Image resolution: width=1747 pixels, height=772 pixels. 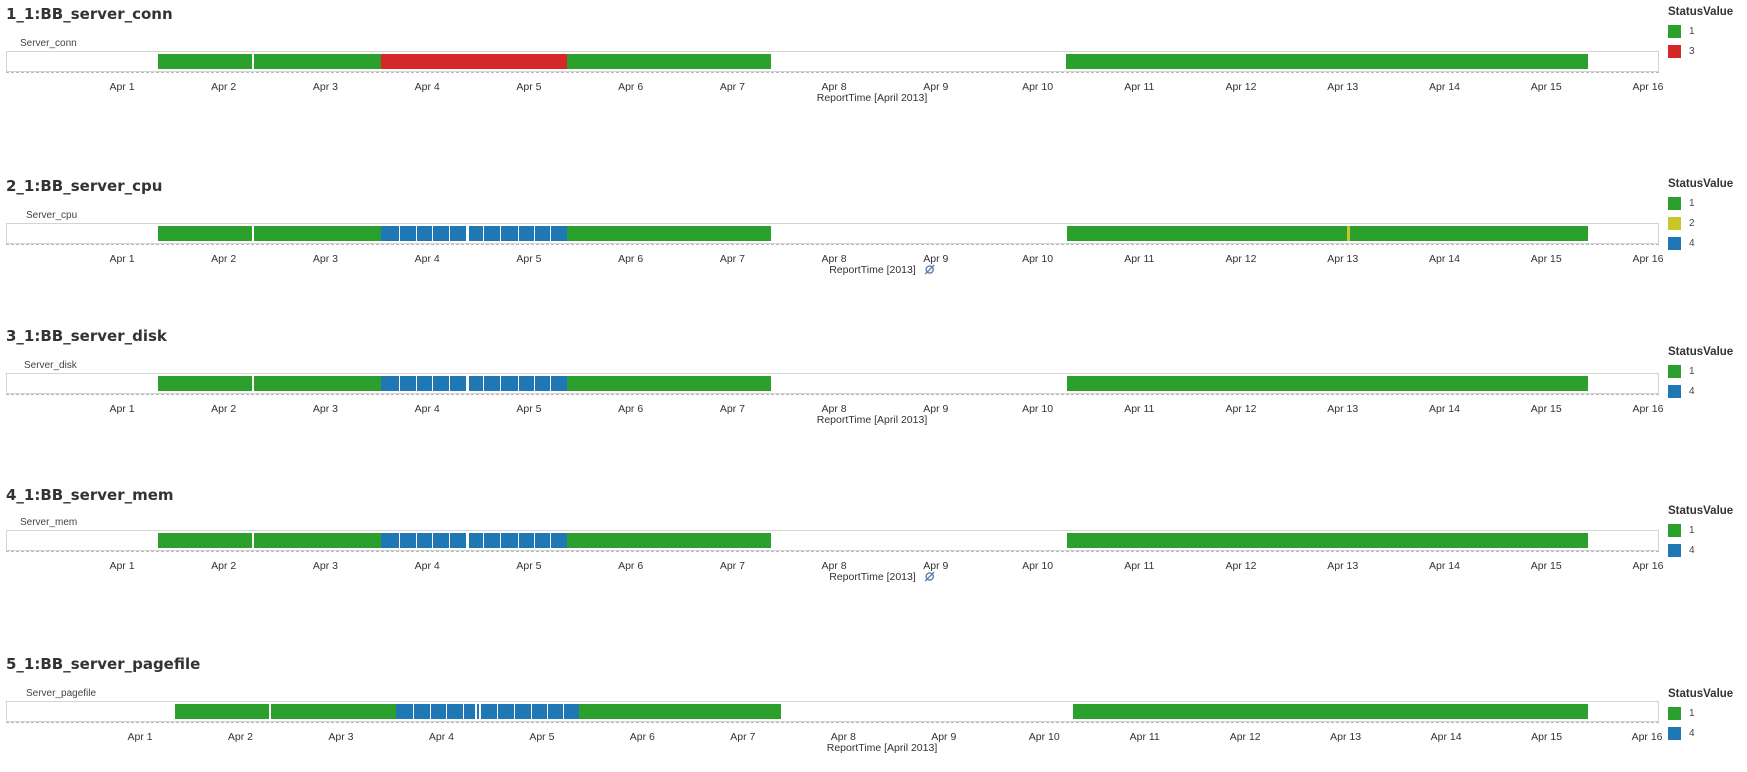 What do you see at coordinates (52, 215) in the screenshot?
I see `row-header: Server_cpu` at bounding box center [52, 215].